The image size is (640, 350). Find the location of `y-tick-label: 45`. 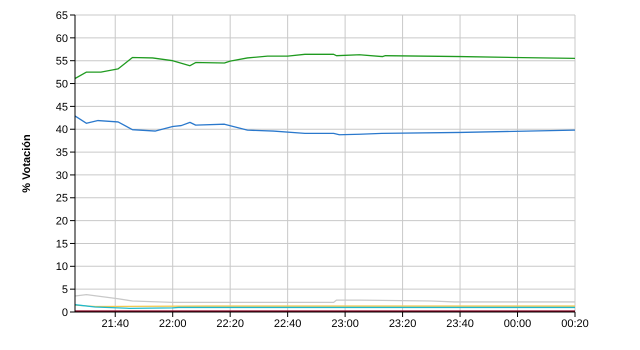

y-tick-label: 45 is located at coordinates (62, 107).